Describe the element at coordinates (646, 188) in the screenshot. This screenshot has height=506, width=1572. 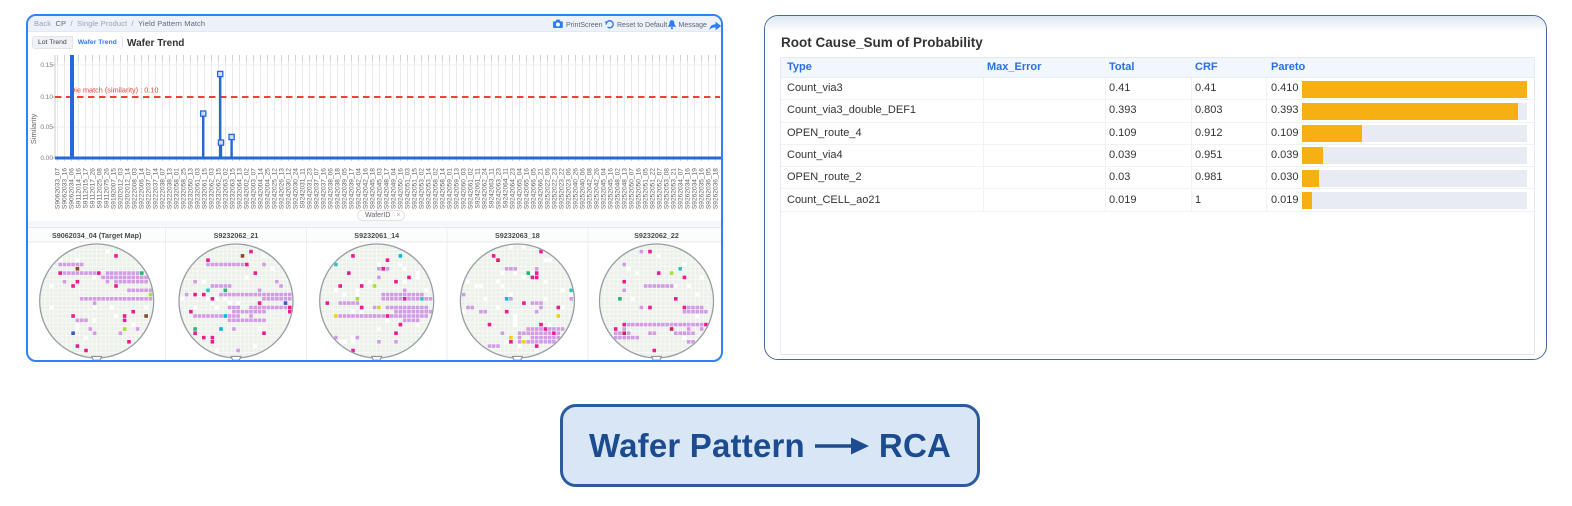
I see `svg-text: S9252051_05` at that location.